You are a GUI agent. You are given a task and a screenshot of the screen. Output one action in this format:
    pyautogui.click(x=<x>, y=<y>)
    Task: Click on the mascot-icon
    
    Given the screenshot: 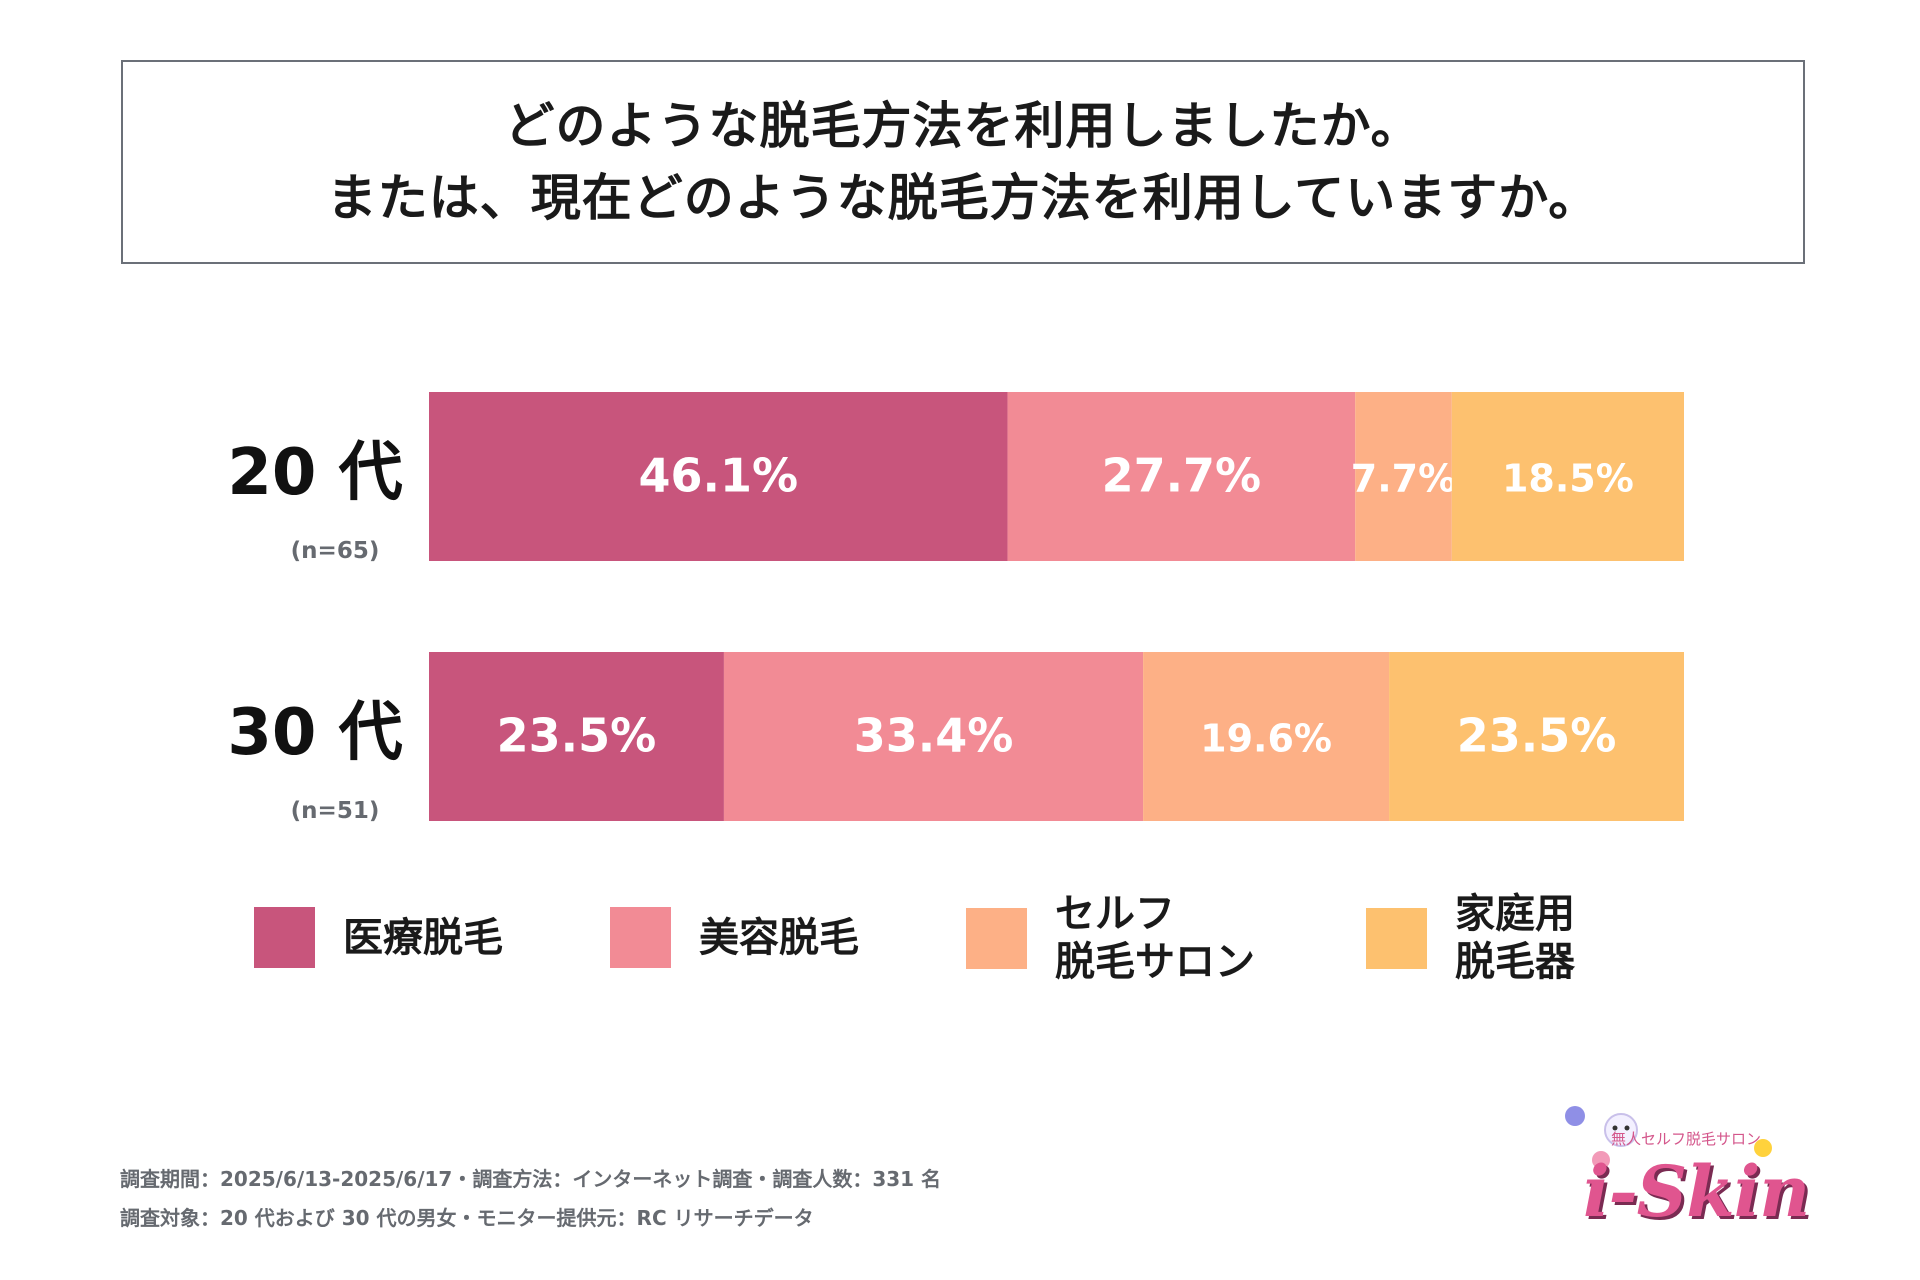 What is the action you would take?
    pyautogui.click(x=1668, y=1137)
    